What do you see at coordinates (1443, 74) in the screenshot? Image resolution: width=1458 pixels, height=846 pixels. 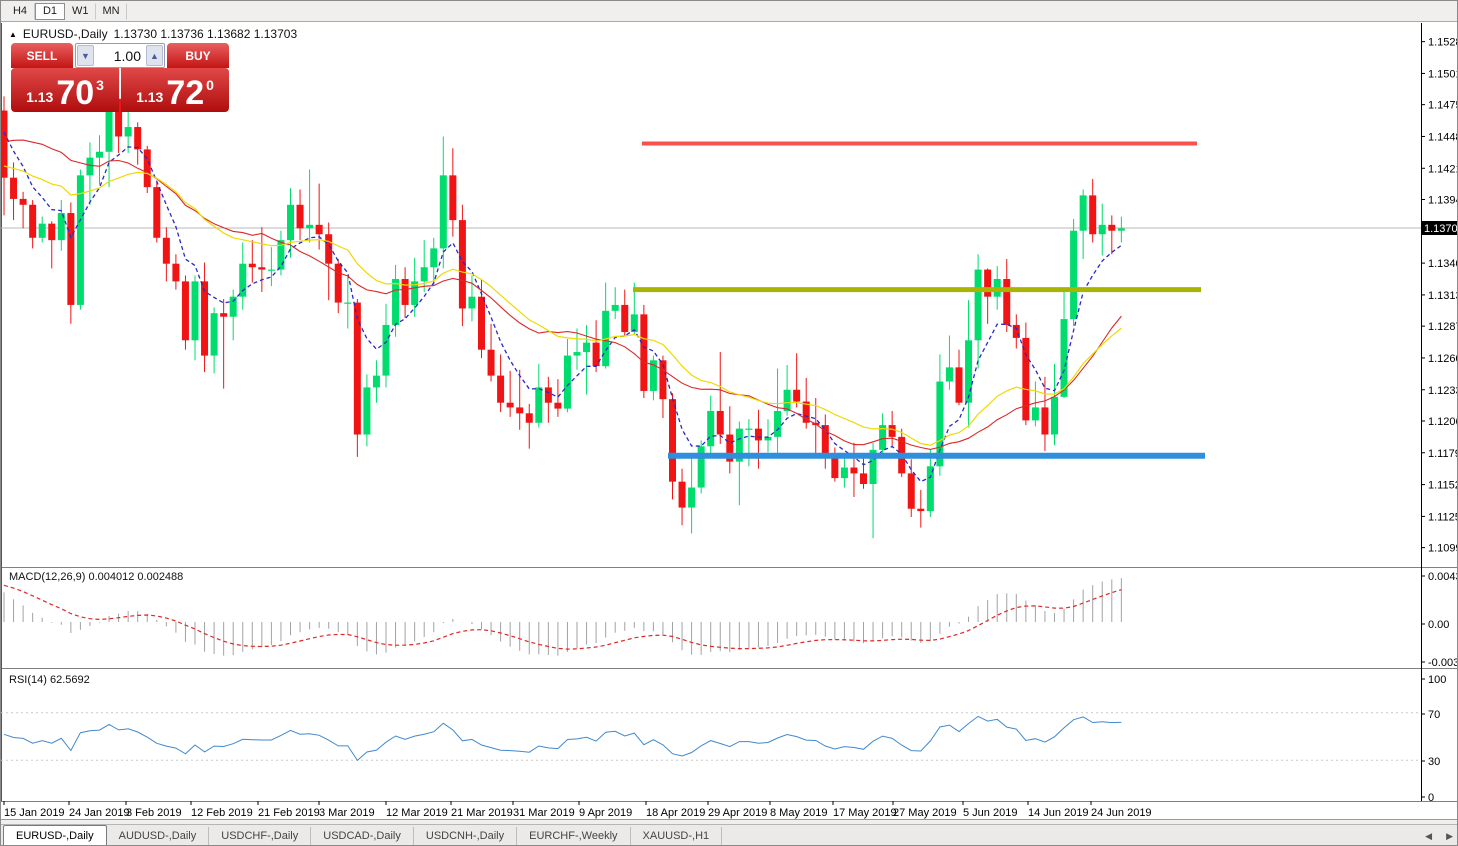 I see `svg-text: 1.15015` at bounding box center [1443, 74].